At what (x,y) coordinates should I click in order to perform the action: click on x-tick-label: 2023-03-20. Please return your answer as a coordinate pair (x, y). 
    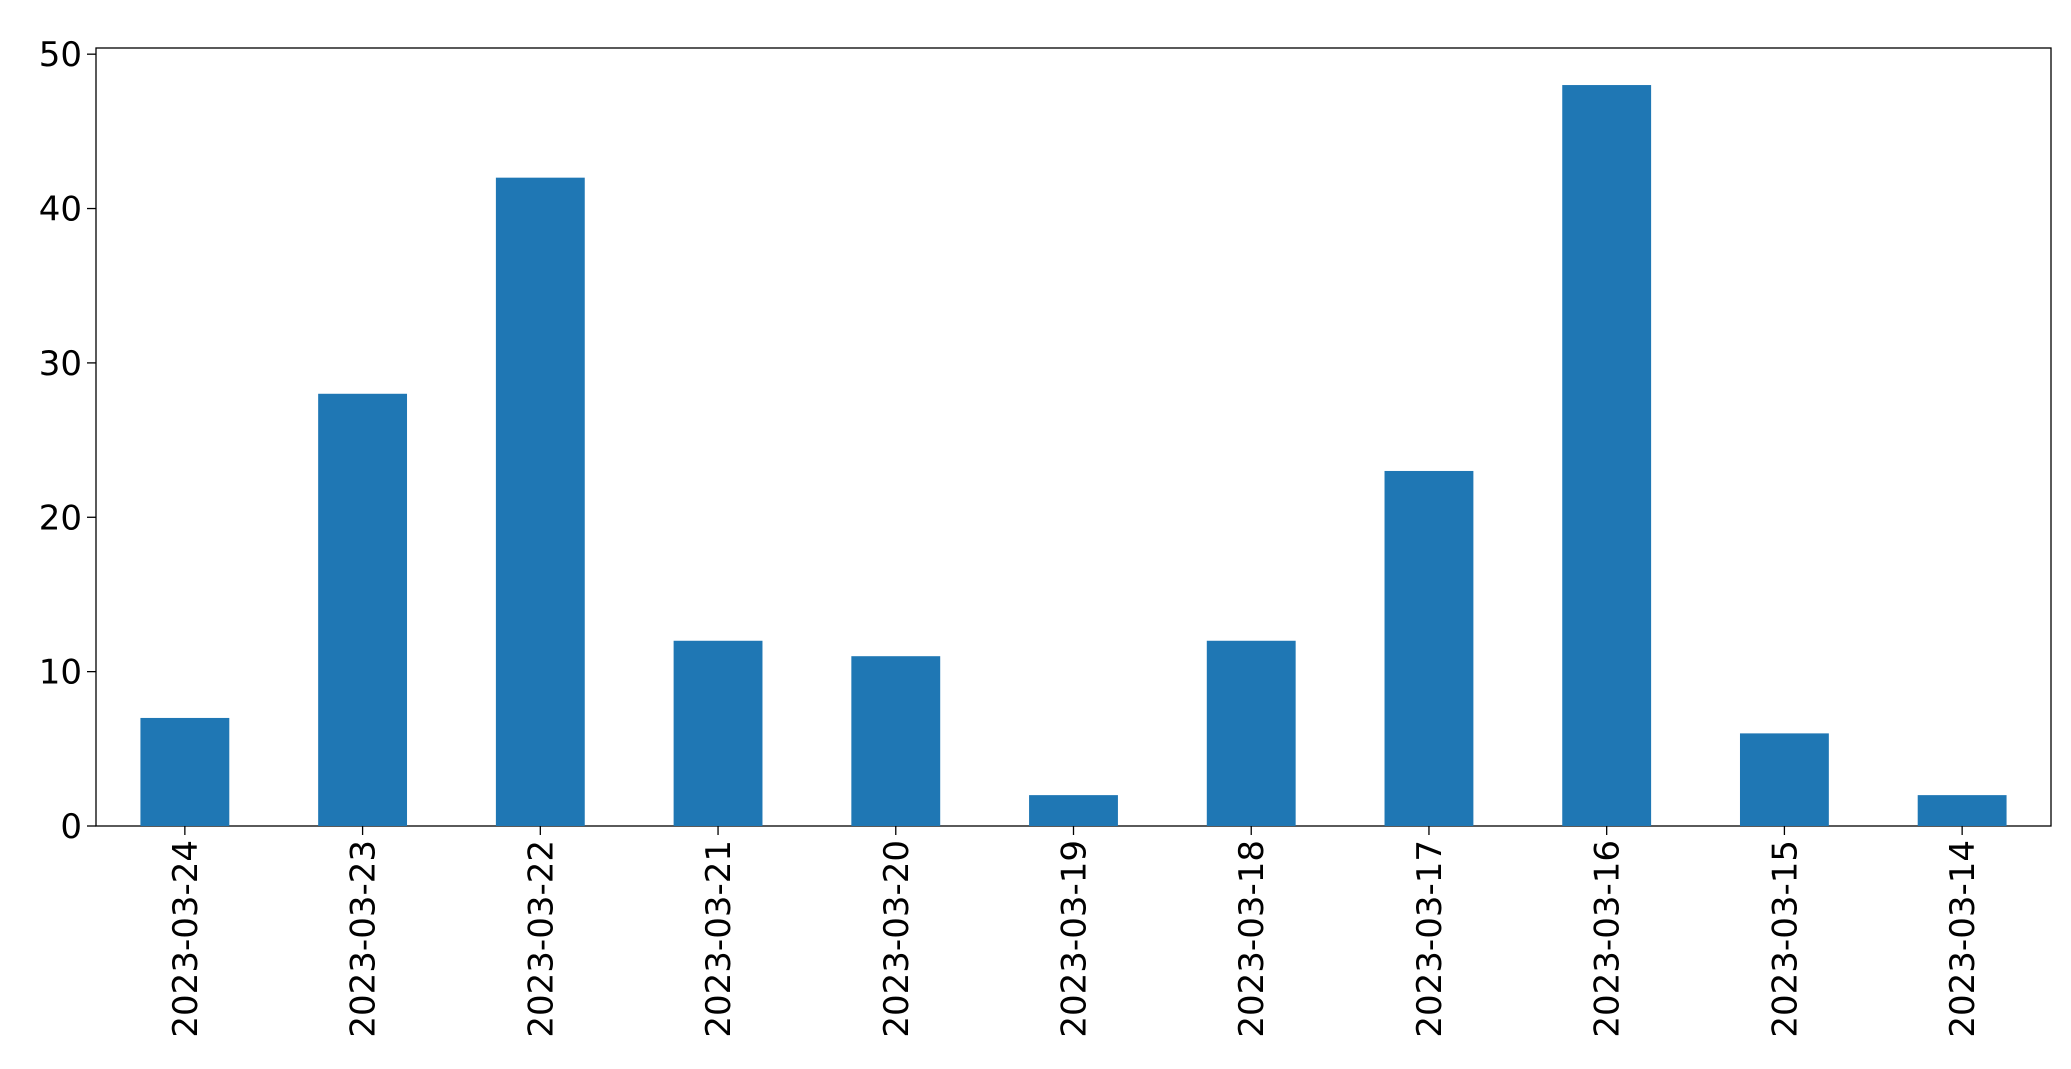
    Looking at the image, I should click on (897, 939).